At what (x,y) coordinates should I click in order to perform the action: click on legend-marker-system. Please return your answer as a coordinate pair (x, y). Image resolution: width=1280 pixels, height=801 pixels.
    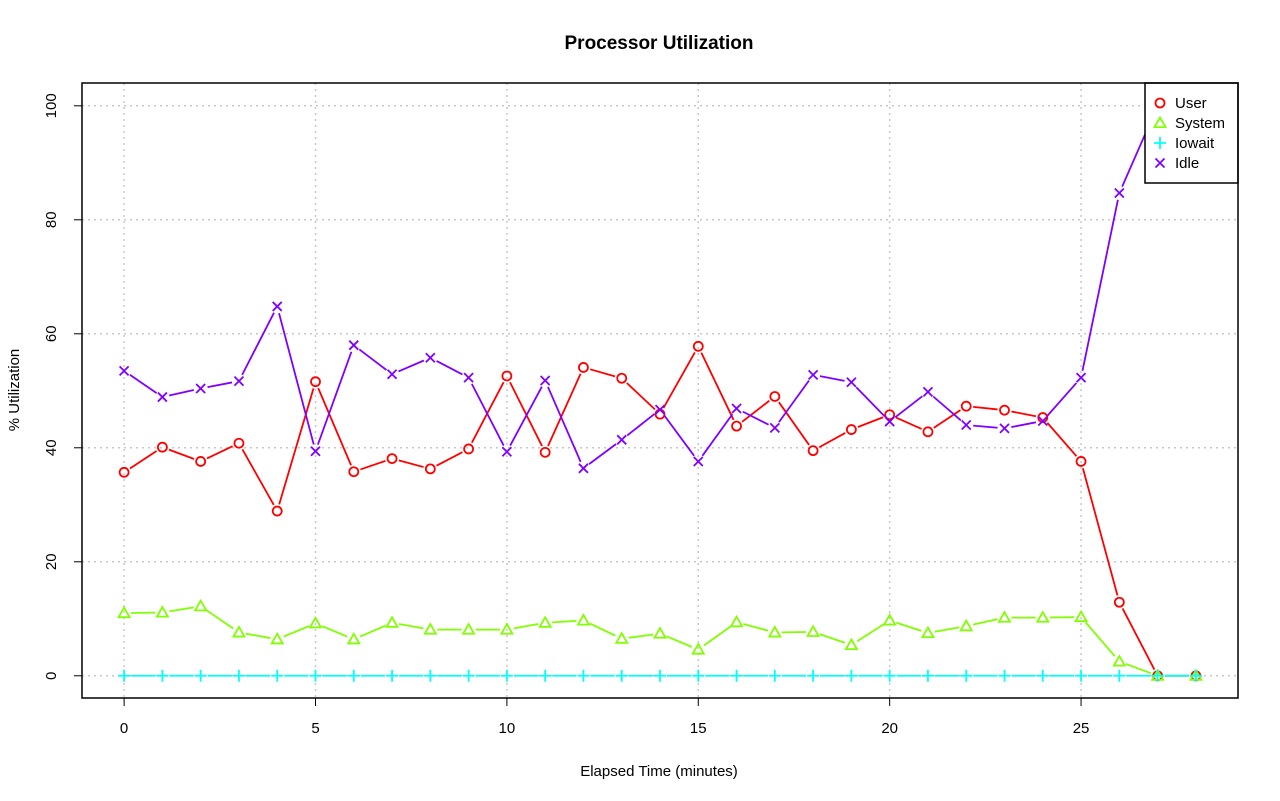
    Looking at the image, I should click on (1160, 122).